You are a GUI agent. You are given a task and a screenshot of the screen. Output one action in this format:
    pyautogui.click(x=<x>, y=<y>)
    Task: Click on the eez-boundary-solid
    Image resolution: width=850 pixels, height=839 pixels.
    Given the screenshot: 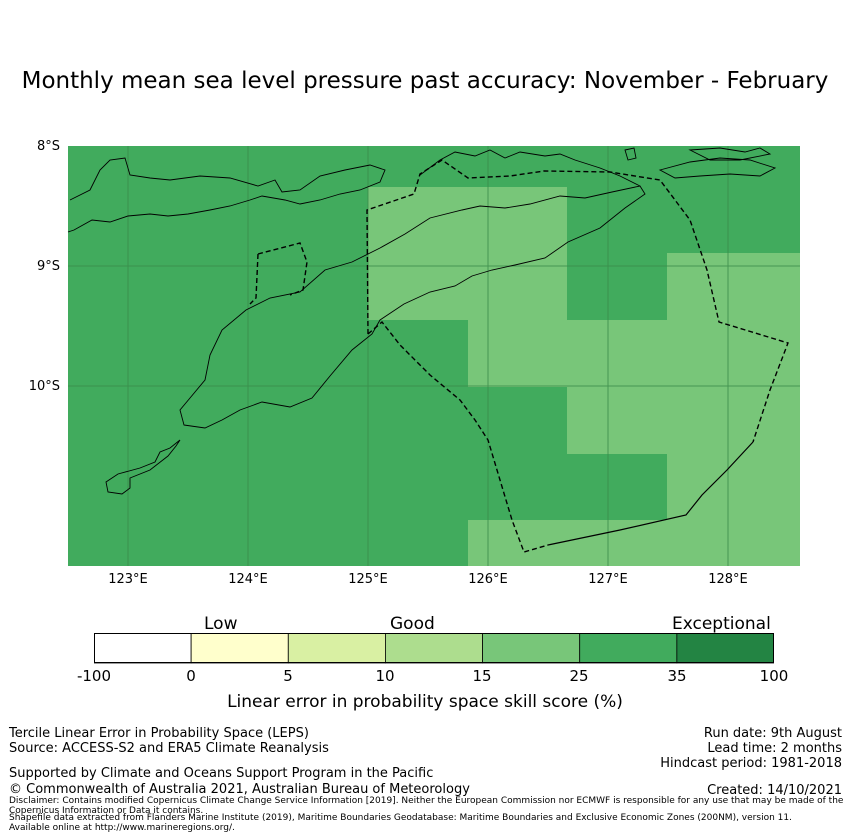 What is the action you would take?
    pyautogui.click(x=650, y=493)
    